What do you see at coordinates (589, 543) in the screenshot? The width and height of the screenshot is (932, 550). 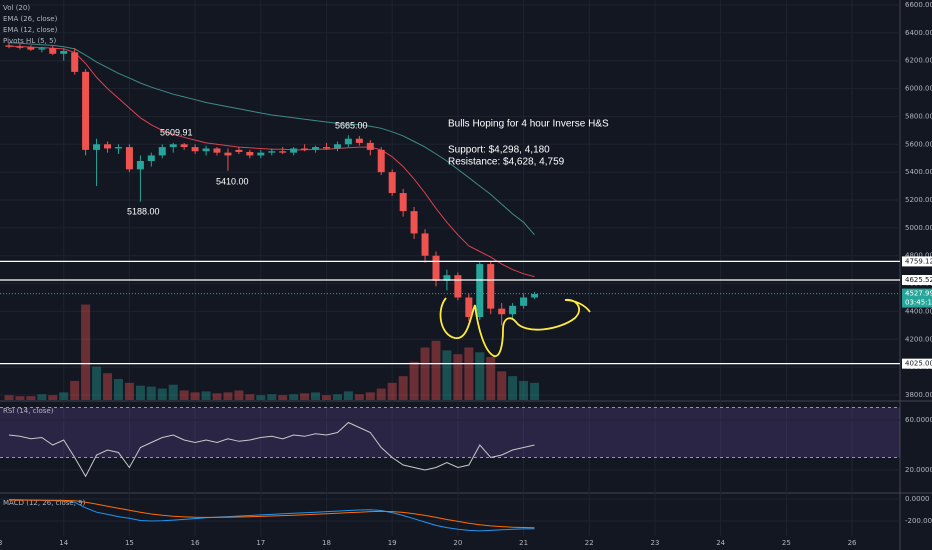 I see `x-tick-label: 22` at bounding box center [589, 543].